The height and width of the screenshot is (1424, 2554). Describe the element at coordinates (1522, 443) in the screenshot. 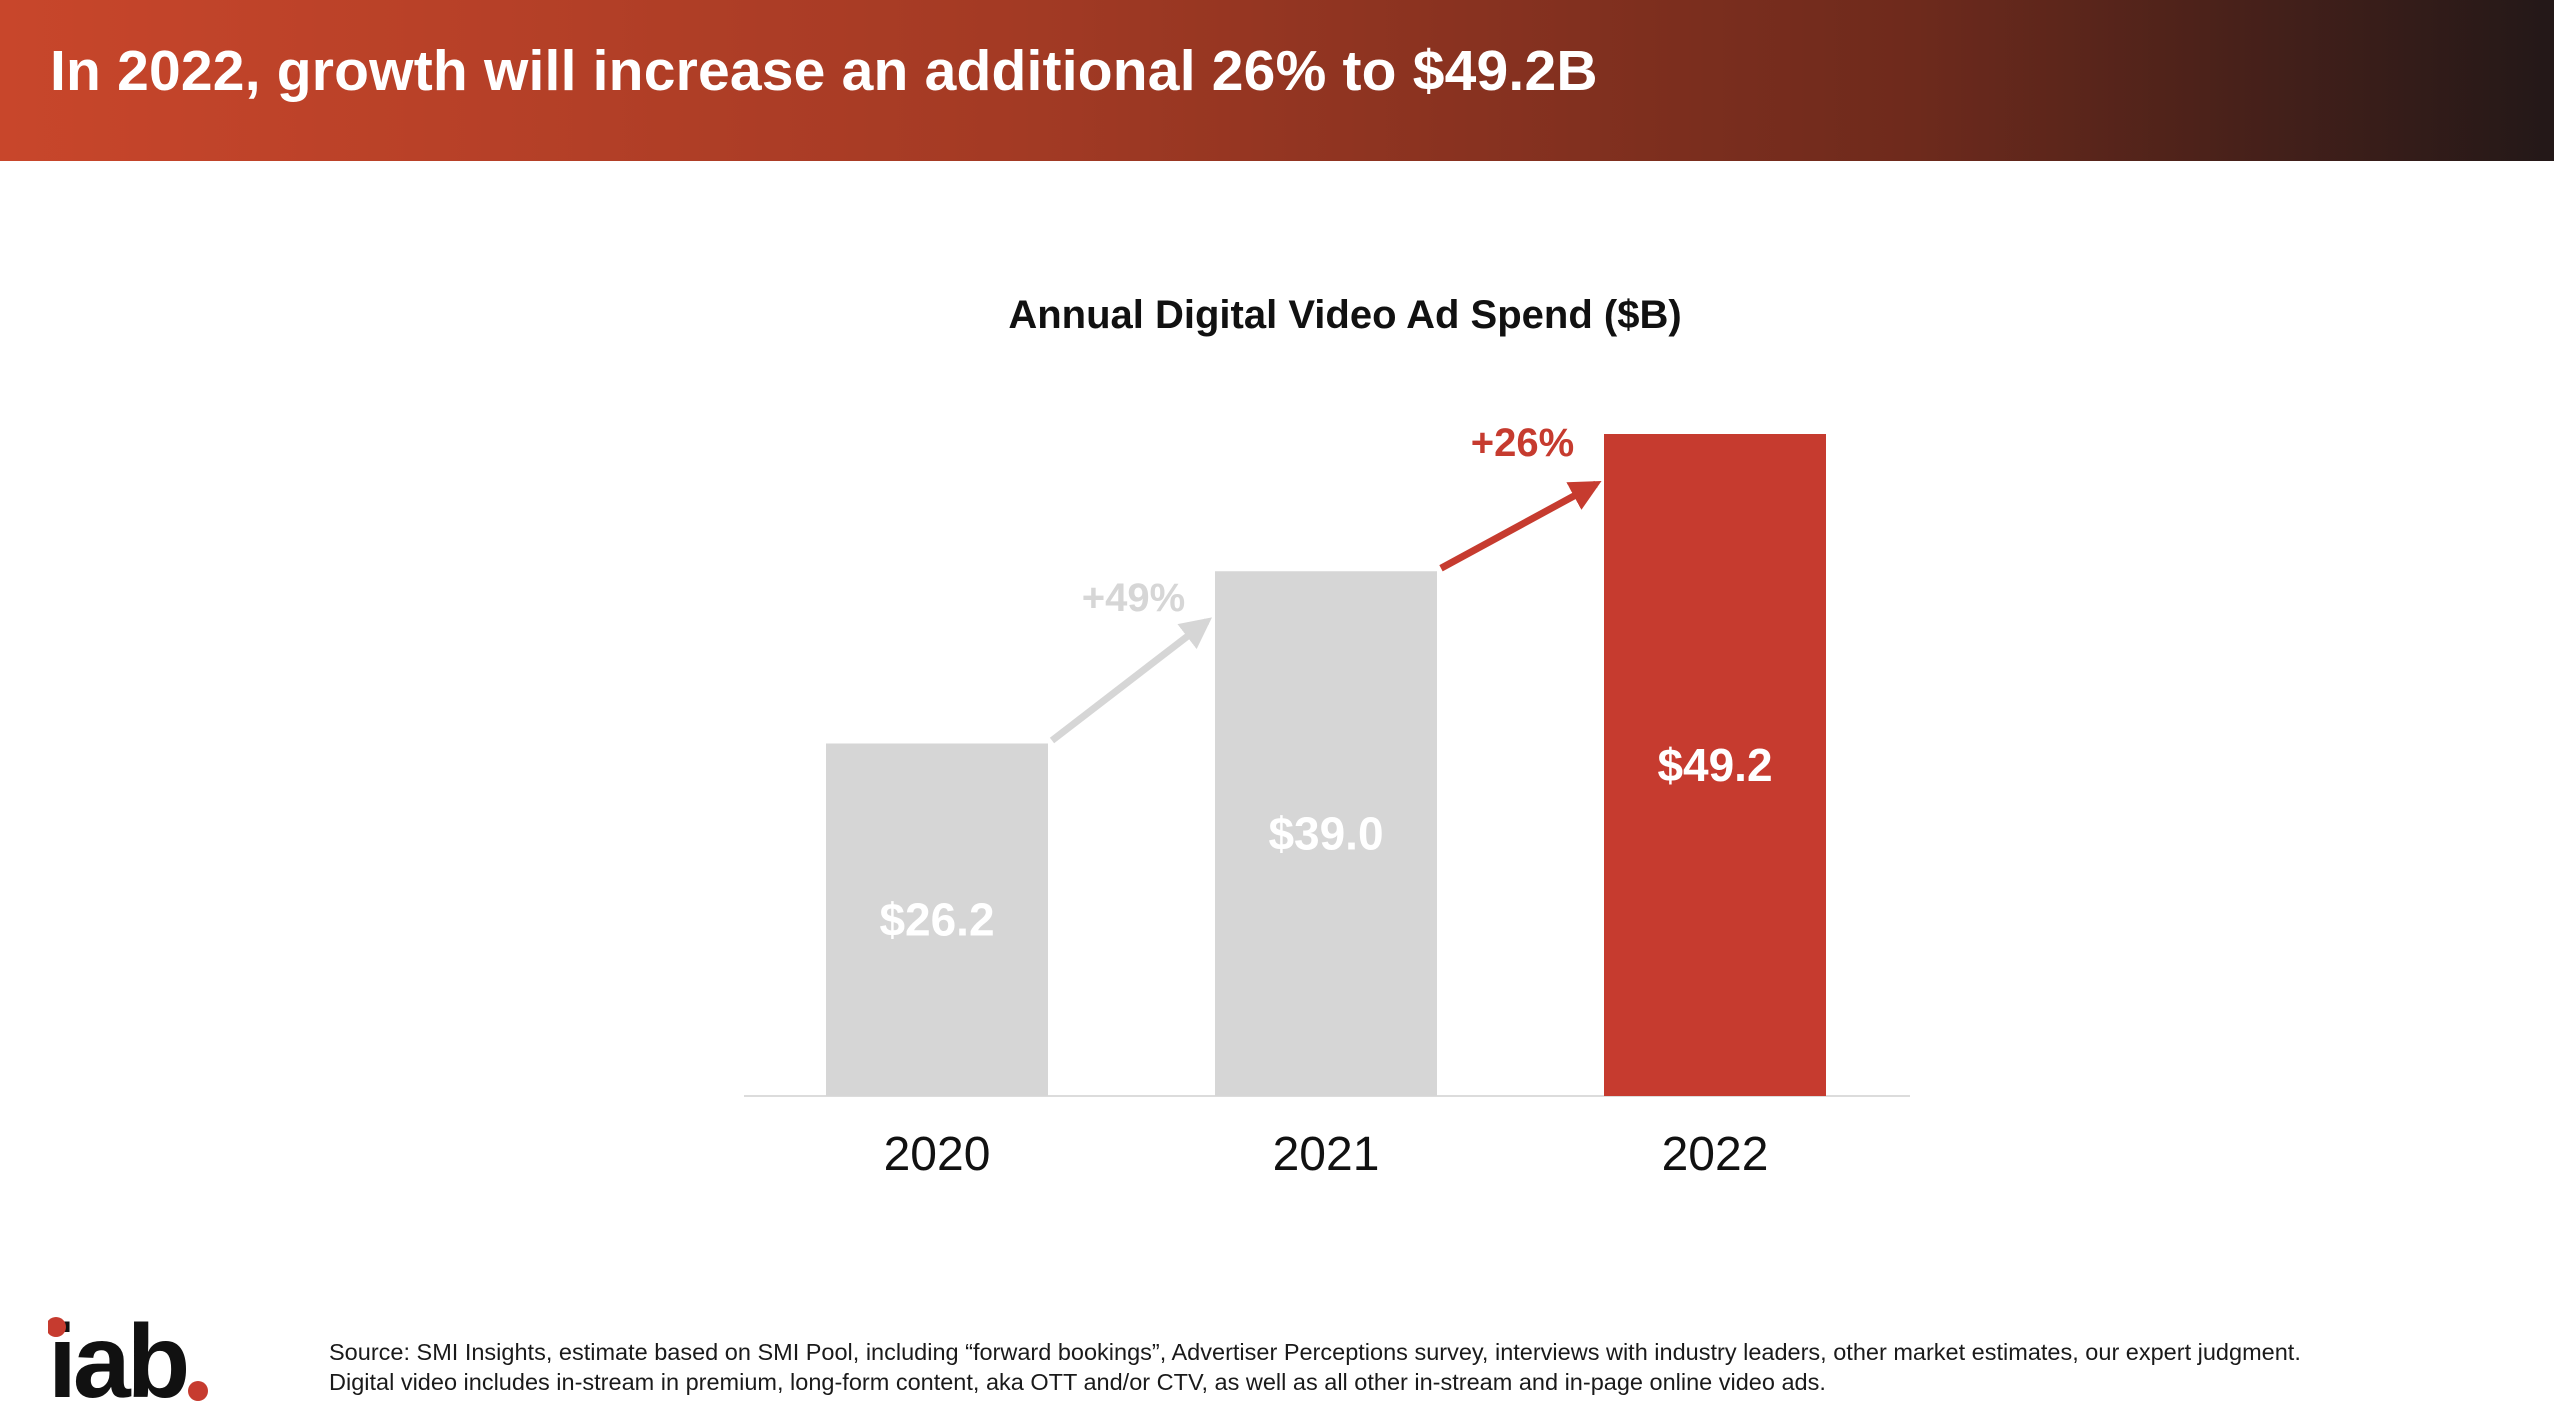

I see `growth-label-2: +26%` at that location.